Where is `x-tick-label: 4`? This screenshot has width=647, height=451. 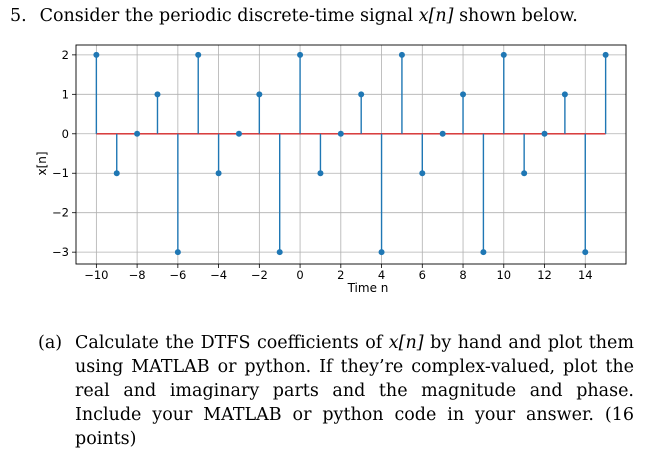
x-tick-label: 4 is located at coordinates (381, 275).